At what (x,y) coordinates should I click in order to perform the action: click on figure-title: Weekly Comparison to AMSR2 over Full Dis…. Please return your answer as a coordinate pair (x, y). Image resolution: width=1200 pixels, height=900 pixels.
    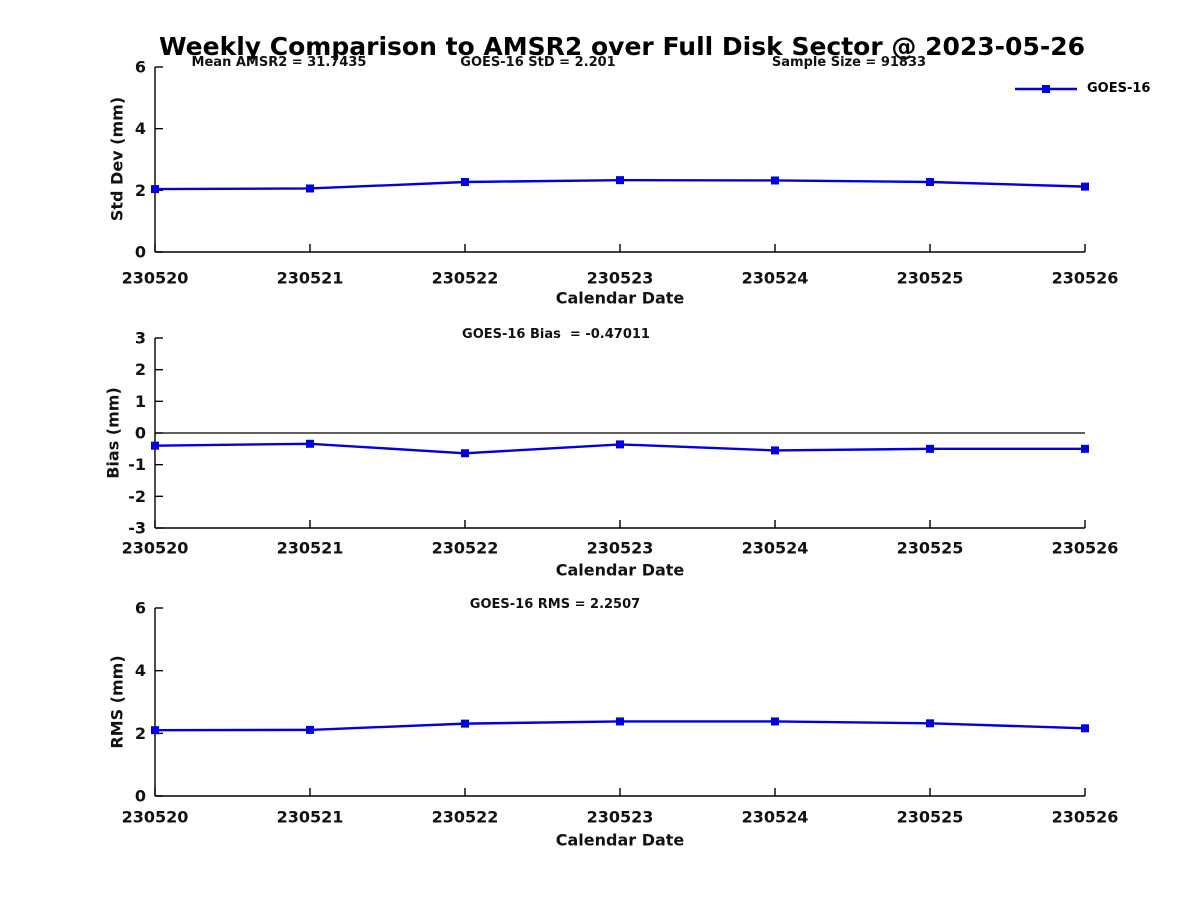
    Looking at the image, I should click on (622, 46).